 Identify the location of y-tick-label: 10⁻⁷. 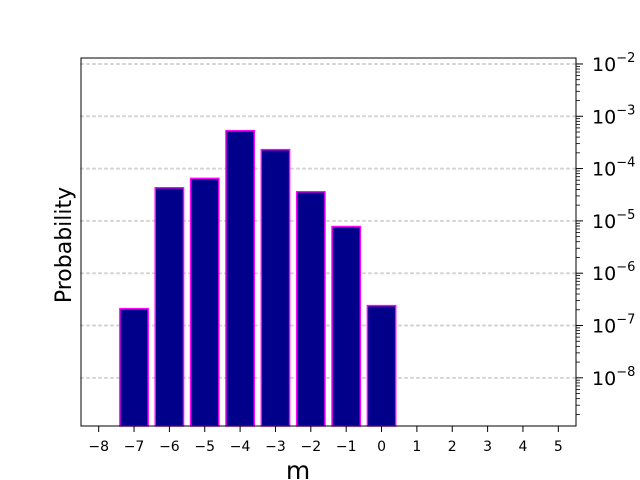
(613, 325).